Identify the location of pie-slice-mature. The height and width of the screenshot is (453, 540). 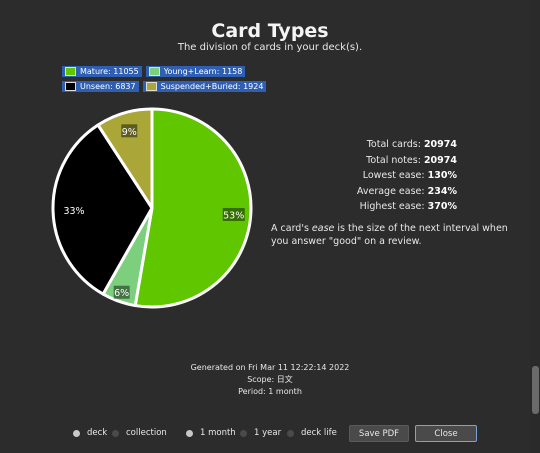
(193, 208).